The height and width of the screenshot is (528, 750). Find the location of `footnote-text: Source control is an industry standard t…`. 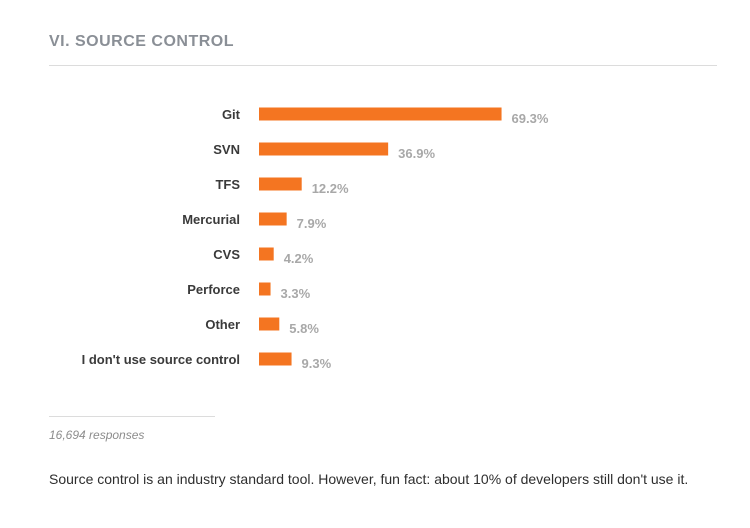

footnote-text: Source control is an industry standard t… is located at coordinates (369, 479).